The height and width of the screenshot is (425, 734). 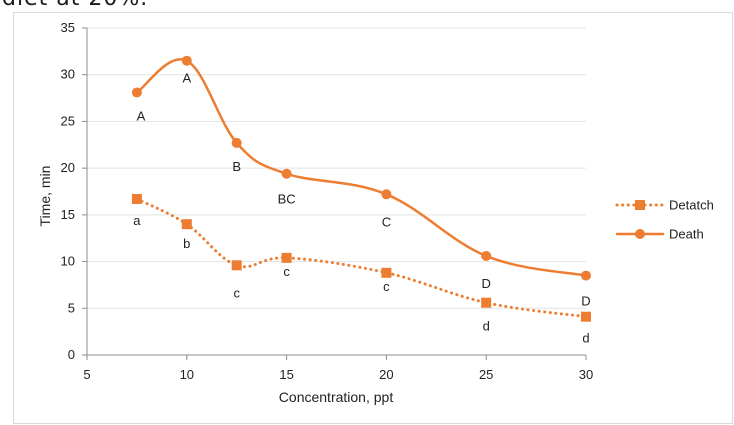 What do you see at coordinates (68, 74) in the screenshot?
I see `y-tick-label: 30` at bounding box center [68, 74].